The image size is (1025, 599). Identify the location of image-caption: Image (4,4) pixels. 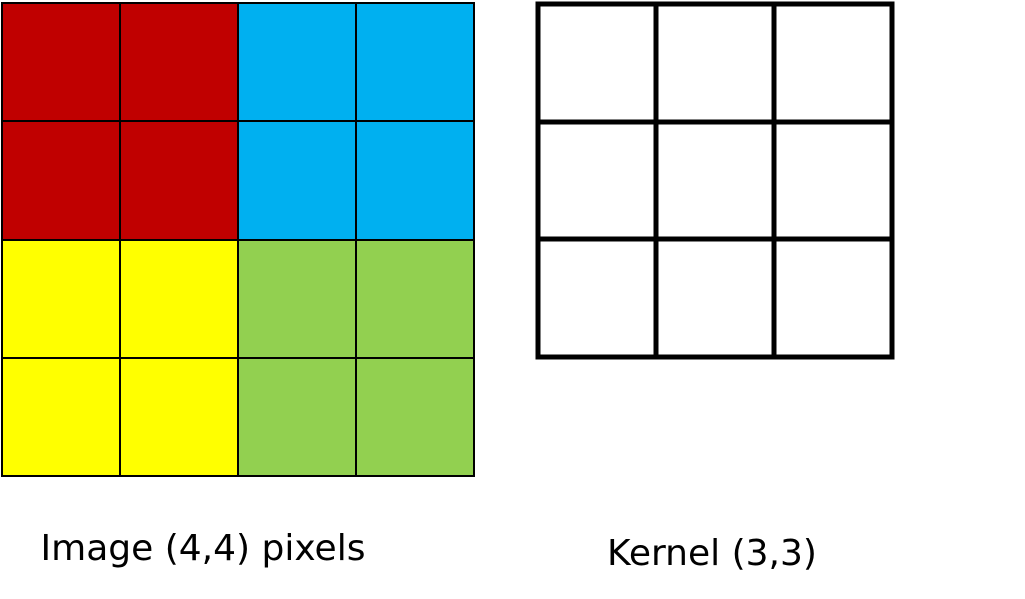
(203, 548).